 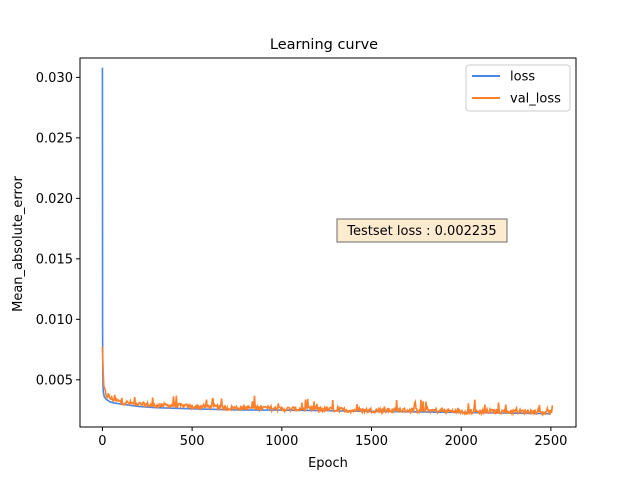 I want to click on x-tick-label: 1500, so click(x=371, y=441).